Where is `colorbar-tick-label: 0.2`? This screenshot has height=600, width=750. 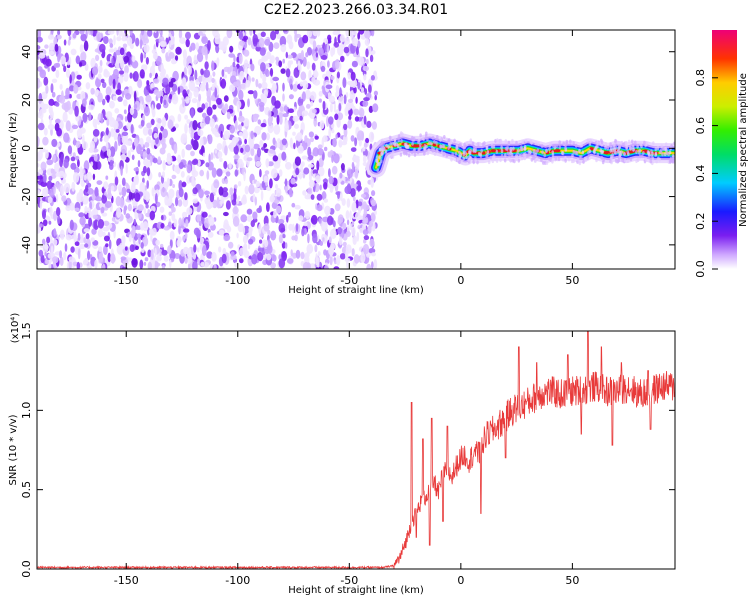
colorbar-tick-label: 0.2 is located at coordinates (700, 221).